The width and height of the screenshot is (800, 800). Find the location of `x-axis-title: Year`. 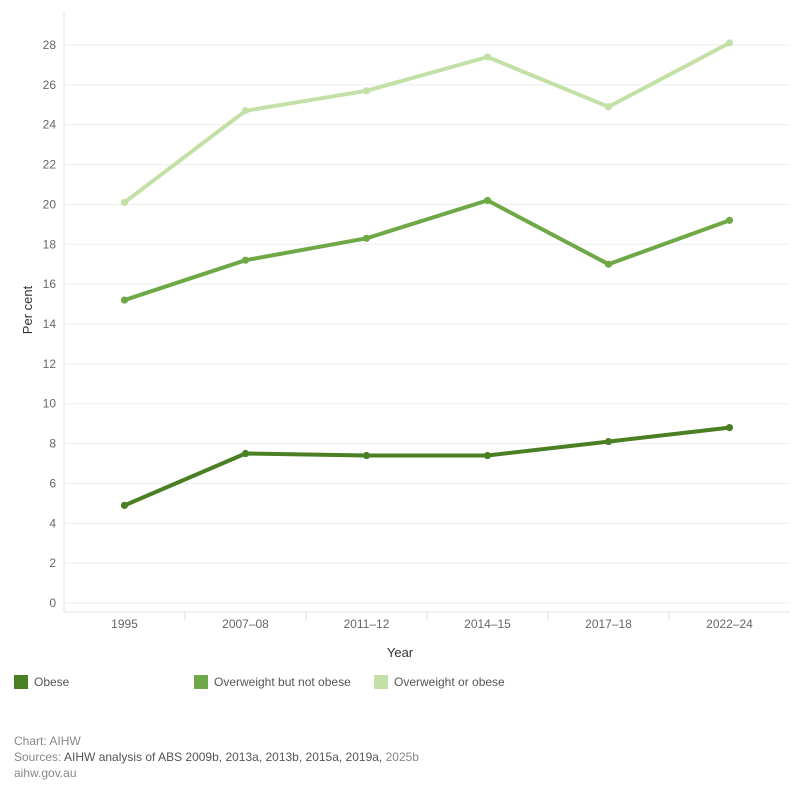

x-axis-title: Year is located at coordinates (400, 652).